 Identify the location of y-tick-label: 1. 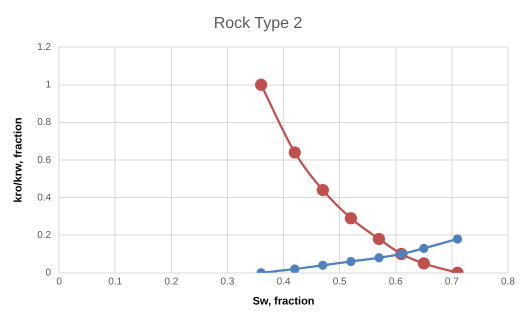
(49, 85).